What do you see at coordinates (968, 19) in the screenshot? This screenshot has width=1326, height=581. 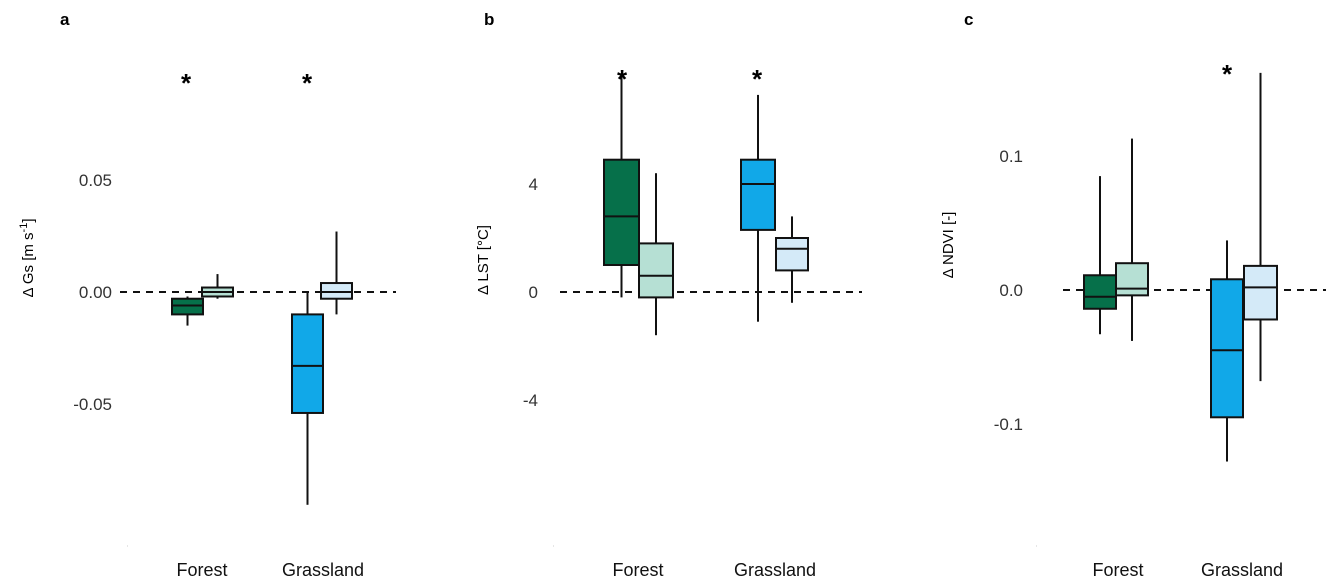 I see `panel-letter: c` at bounding box center [968, 19].